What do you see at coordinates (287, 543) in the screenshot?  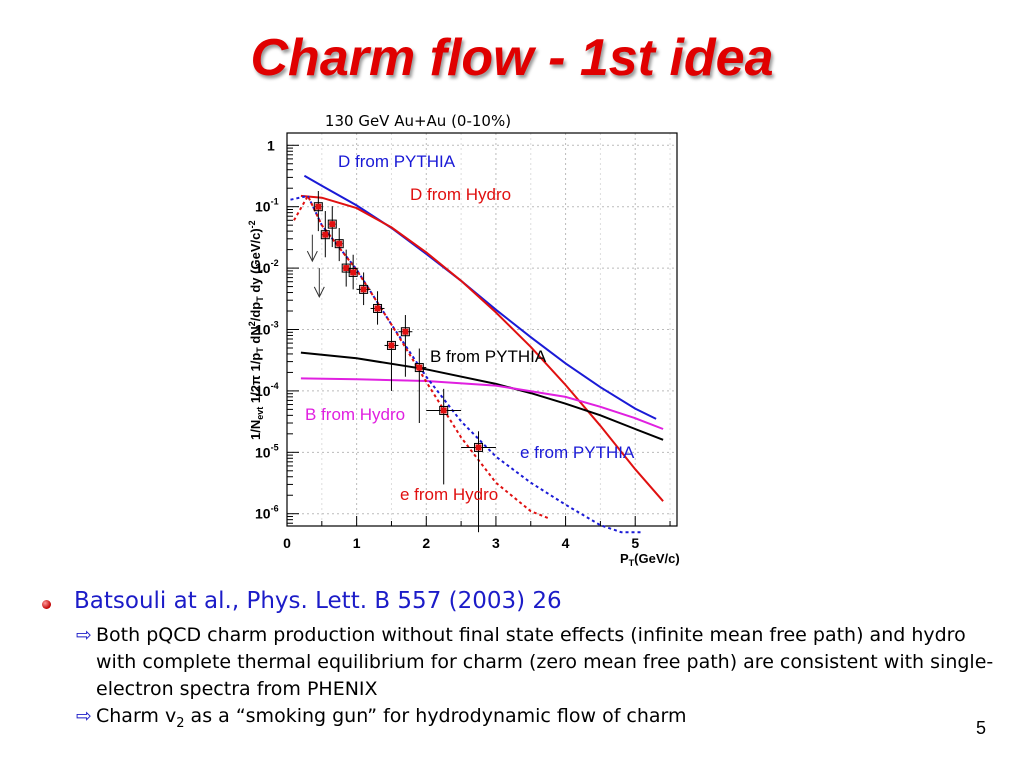 I see `x-tick-label: 0` at bounding box center [287, 543].